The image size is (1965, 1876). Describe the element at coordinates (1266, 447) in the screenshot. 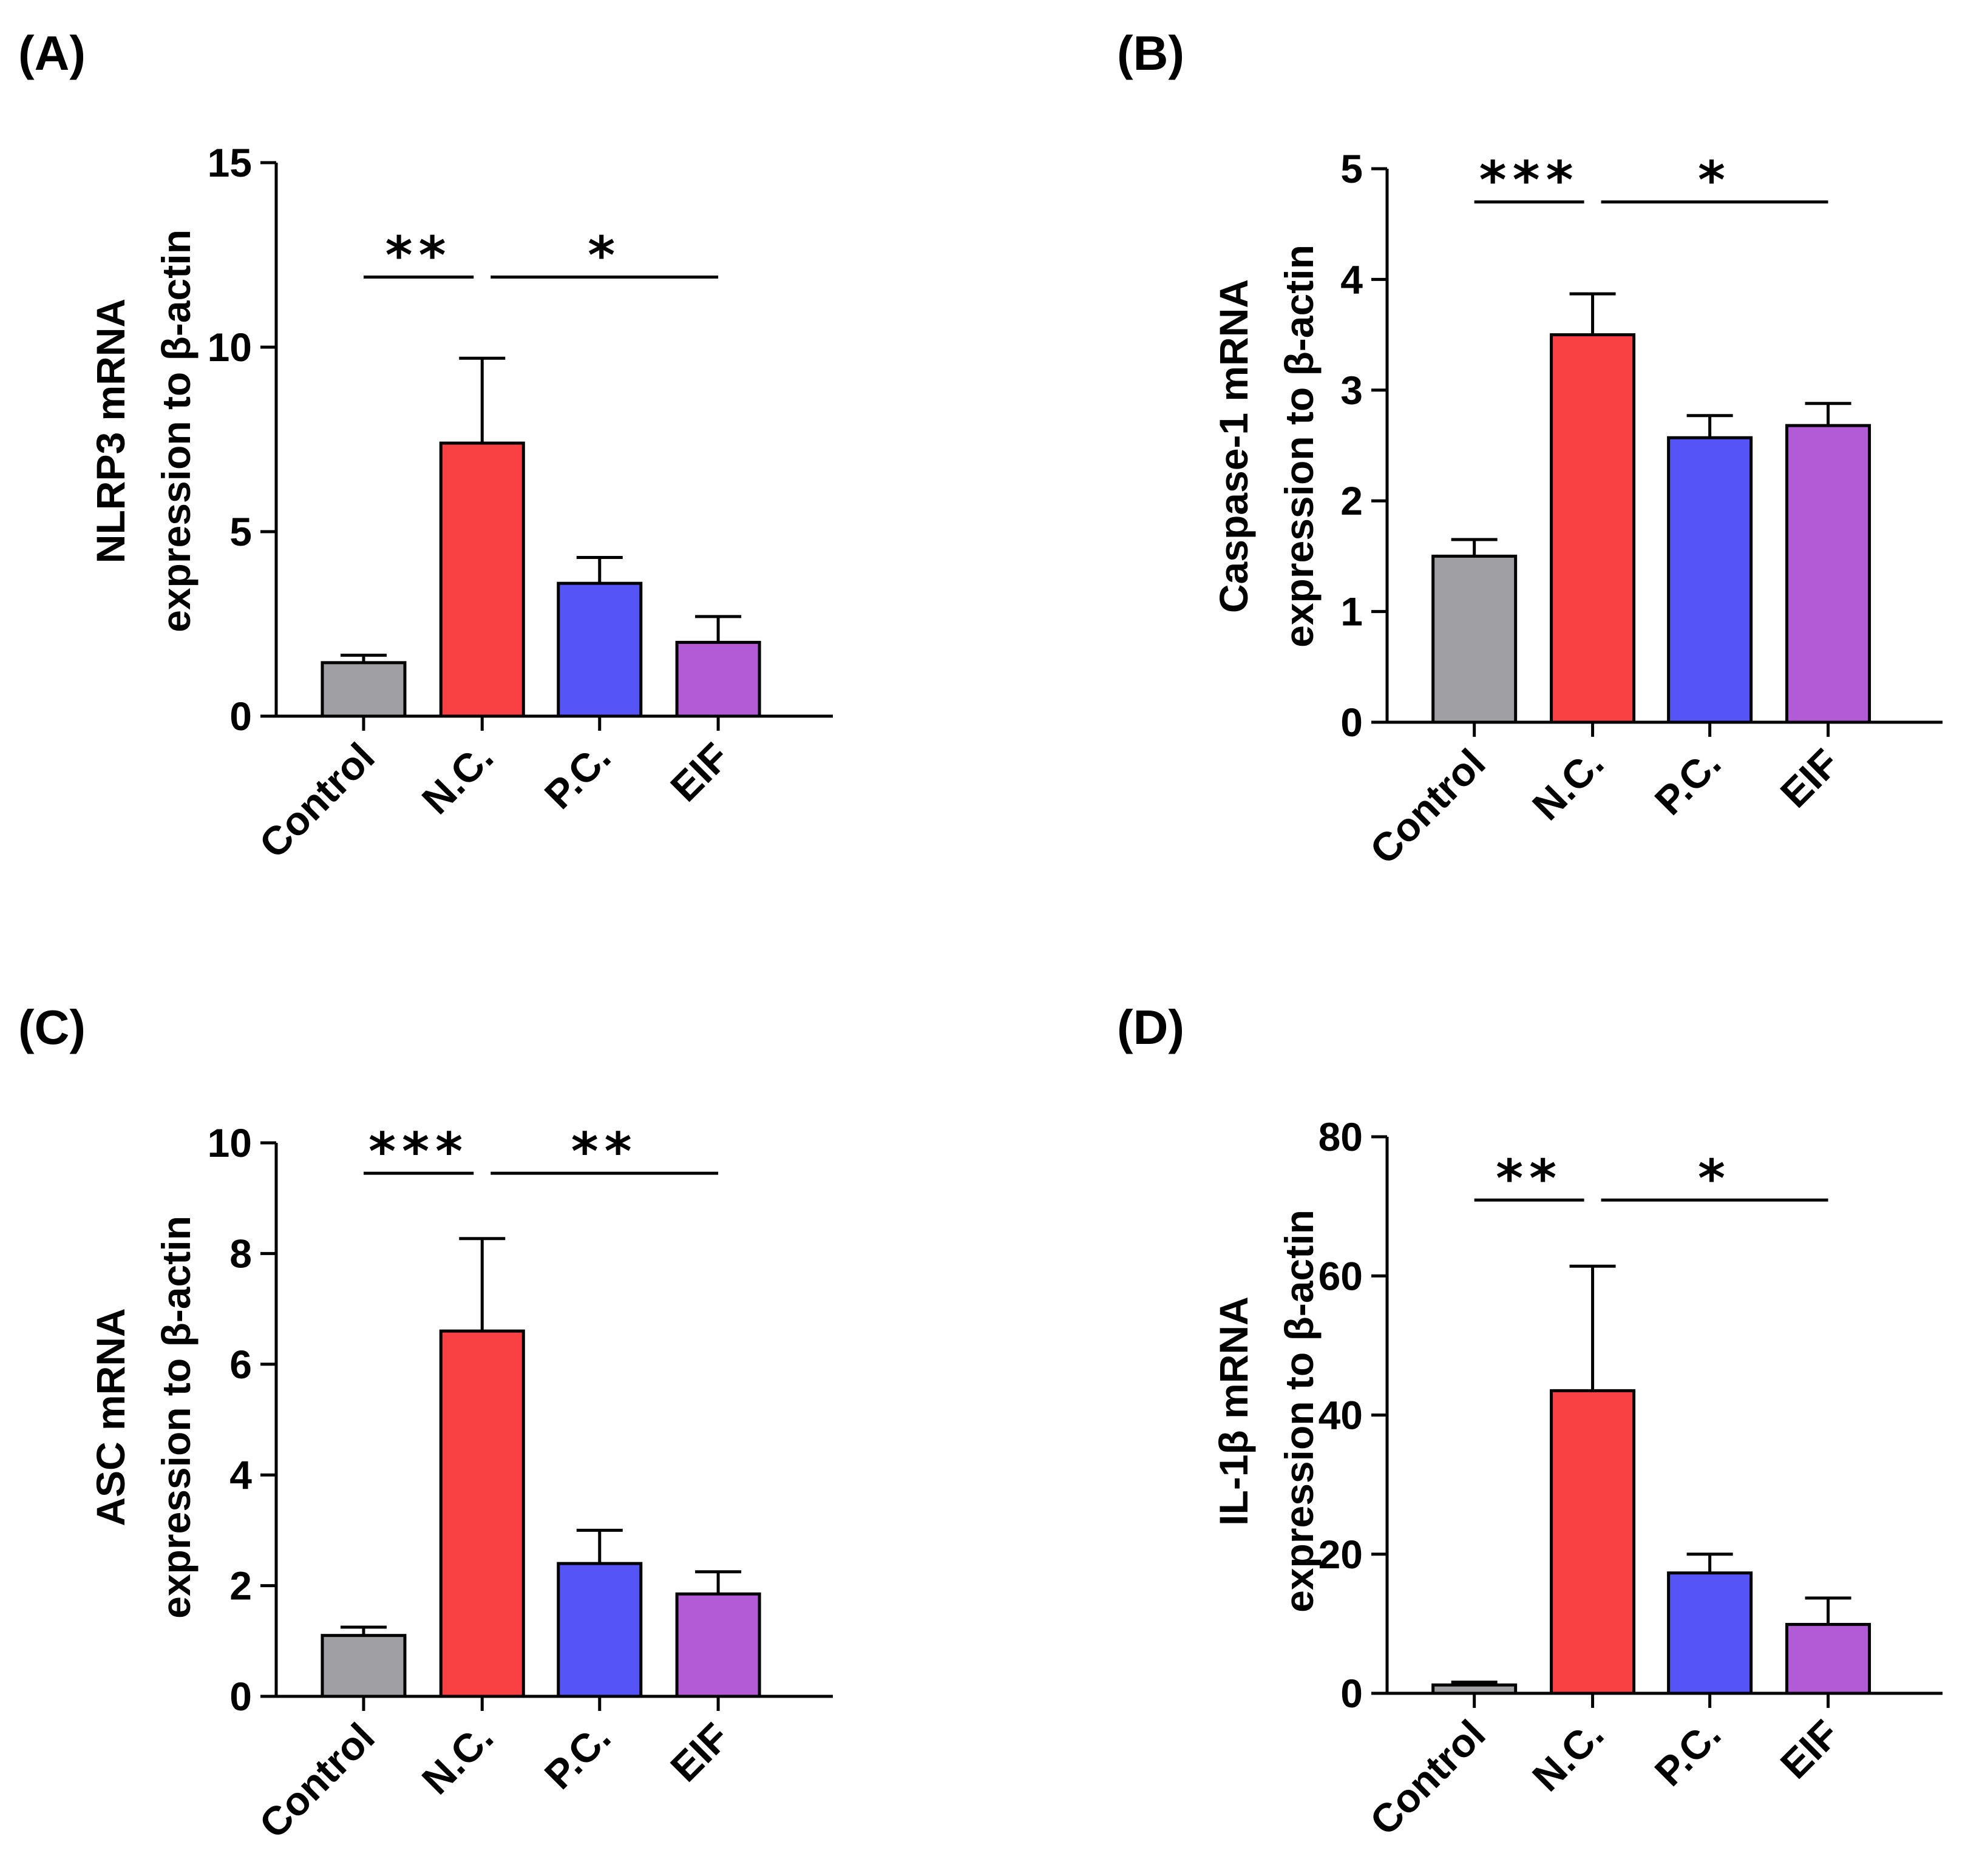

I see `y-axis-title: Caspase-1 mRNA expression to β-actin` at that location.